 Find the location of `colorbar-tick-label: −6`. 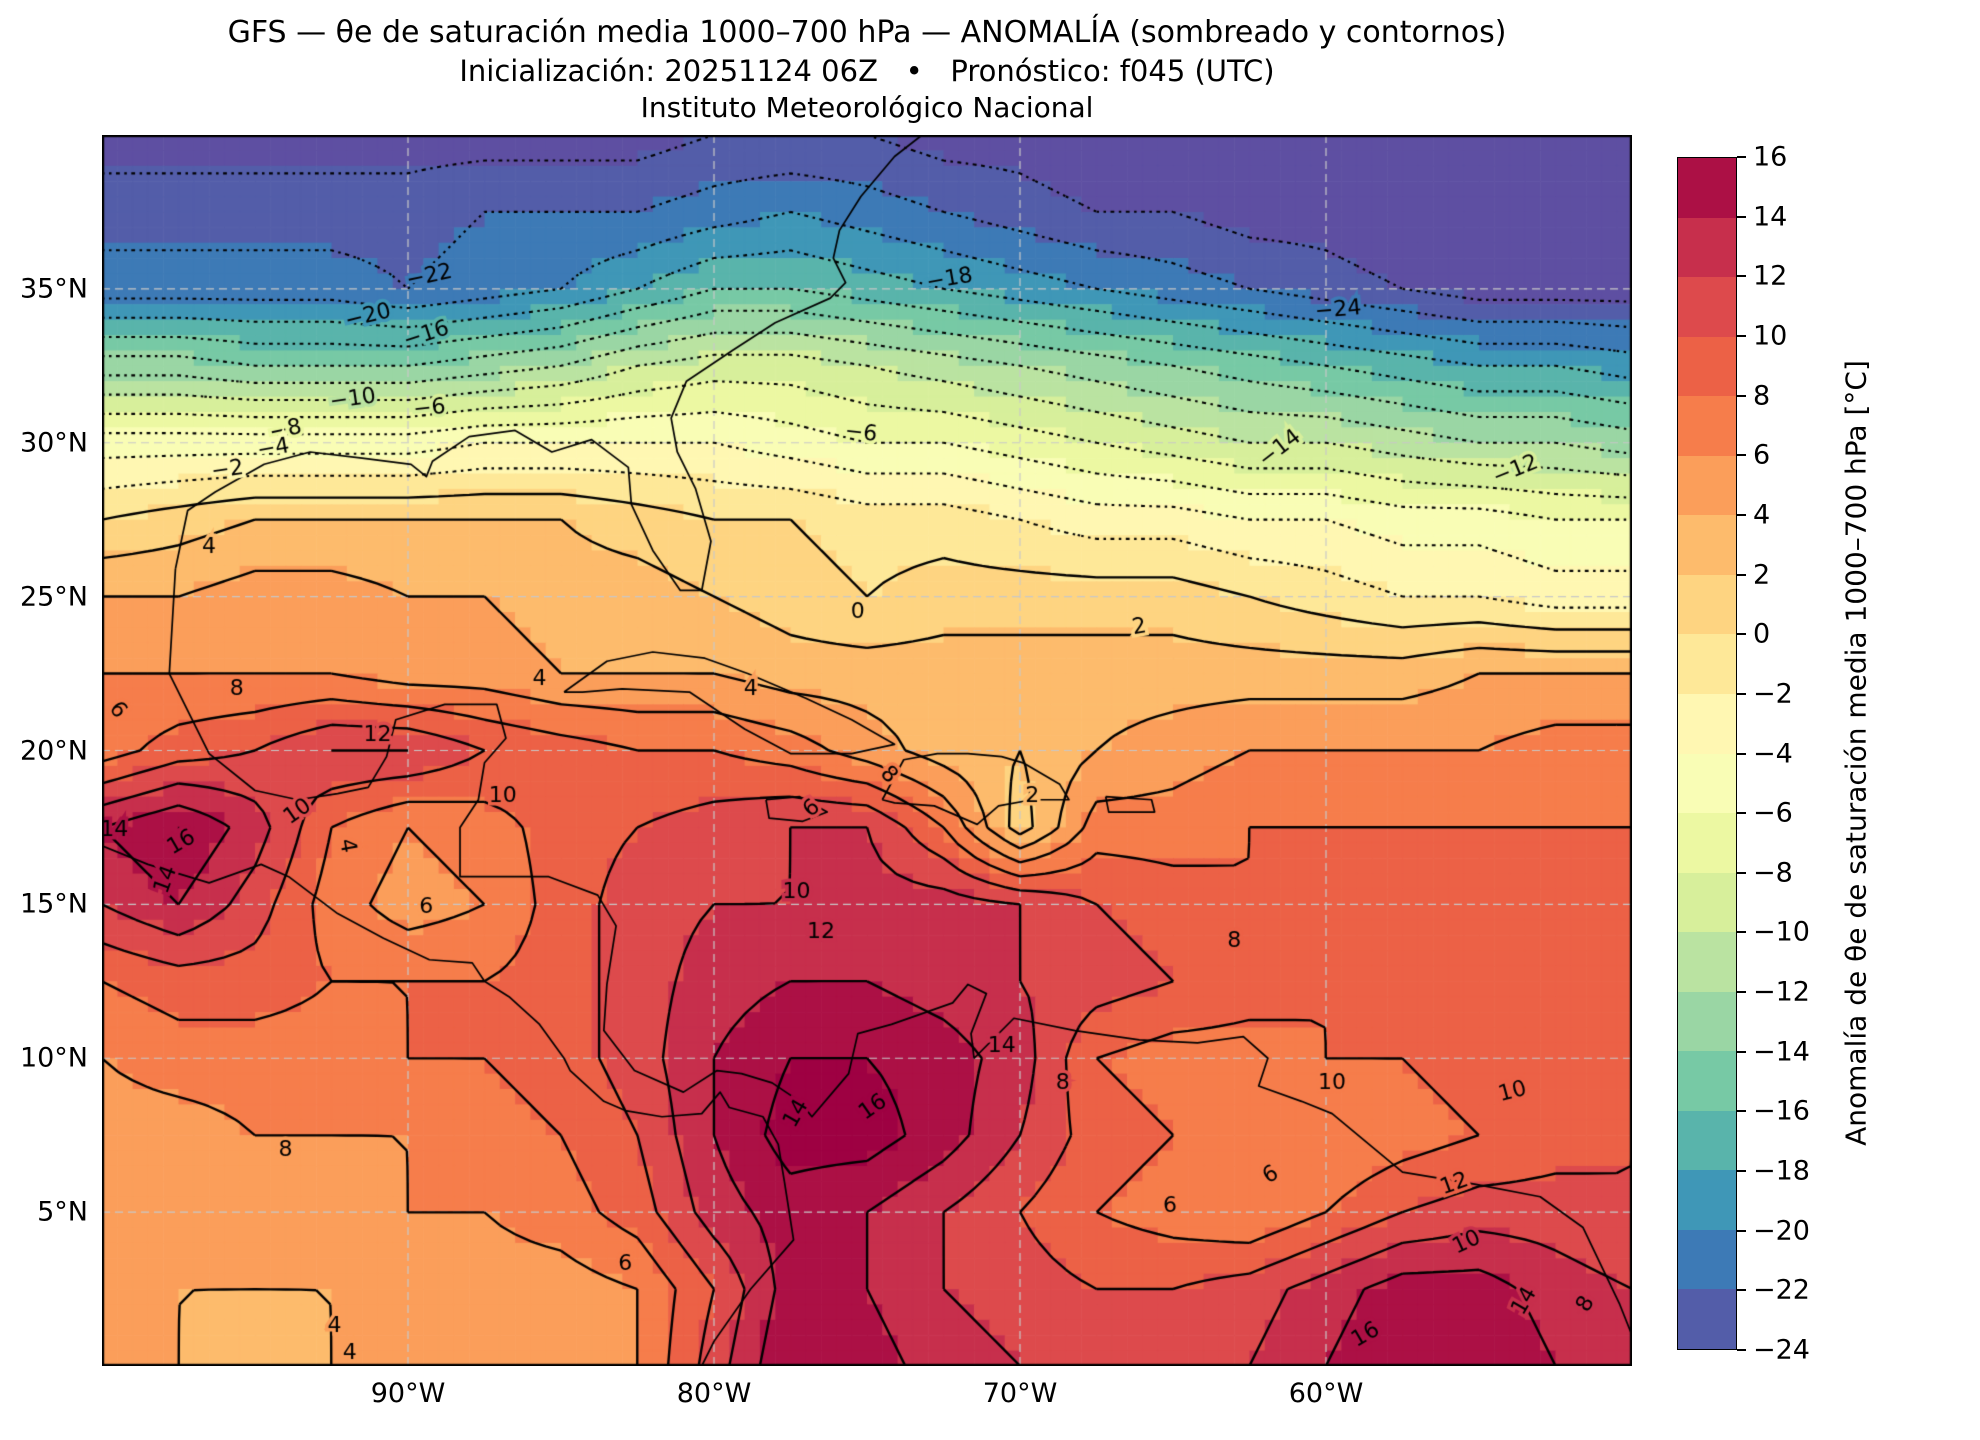

colorbar-tick-label: −6 is located at coordinates (1773, 813).